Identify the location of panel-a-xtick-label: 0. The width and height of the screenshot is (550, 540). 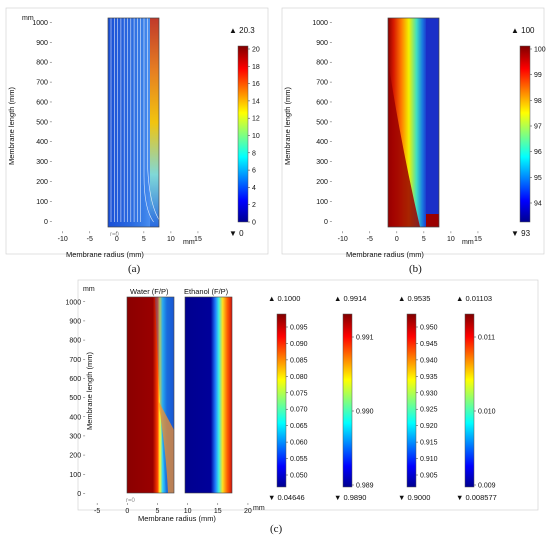
(117, 239).